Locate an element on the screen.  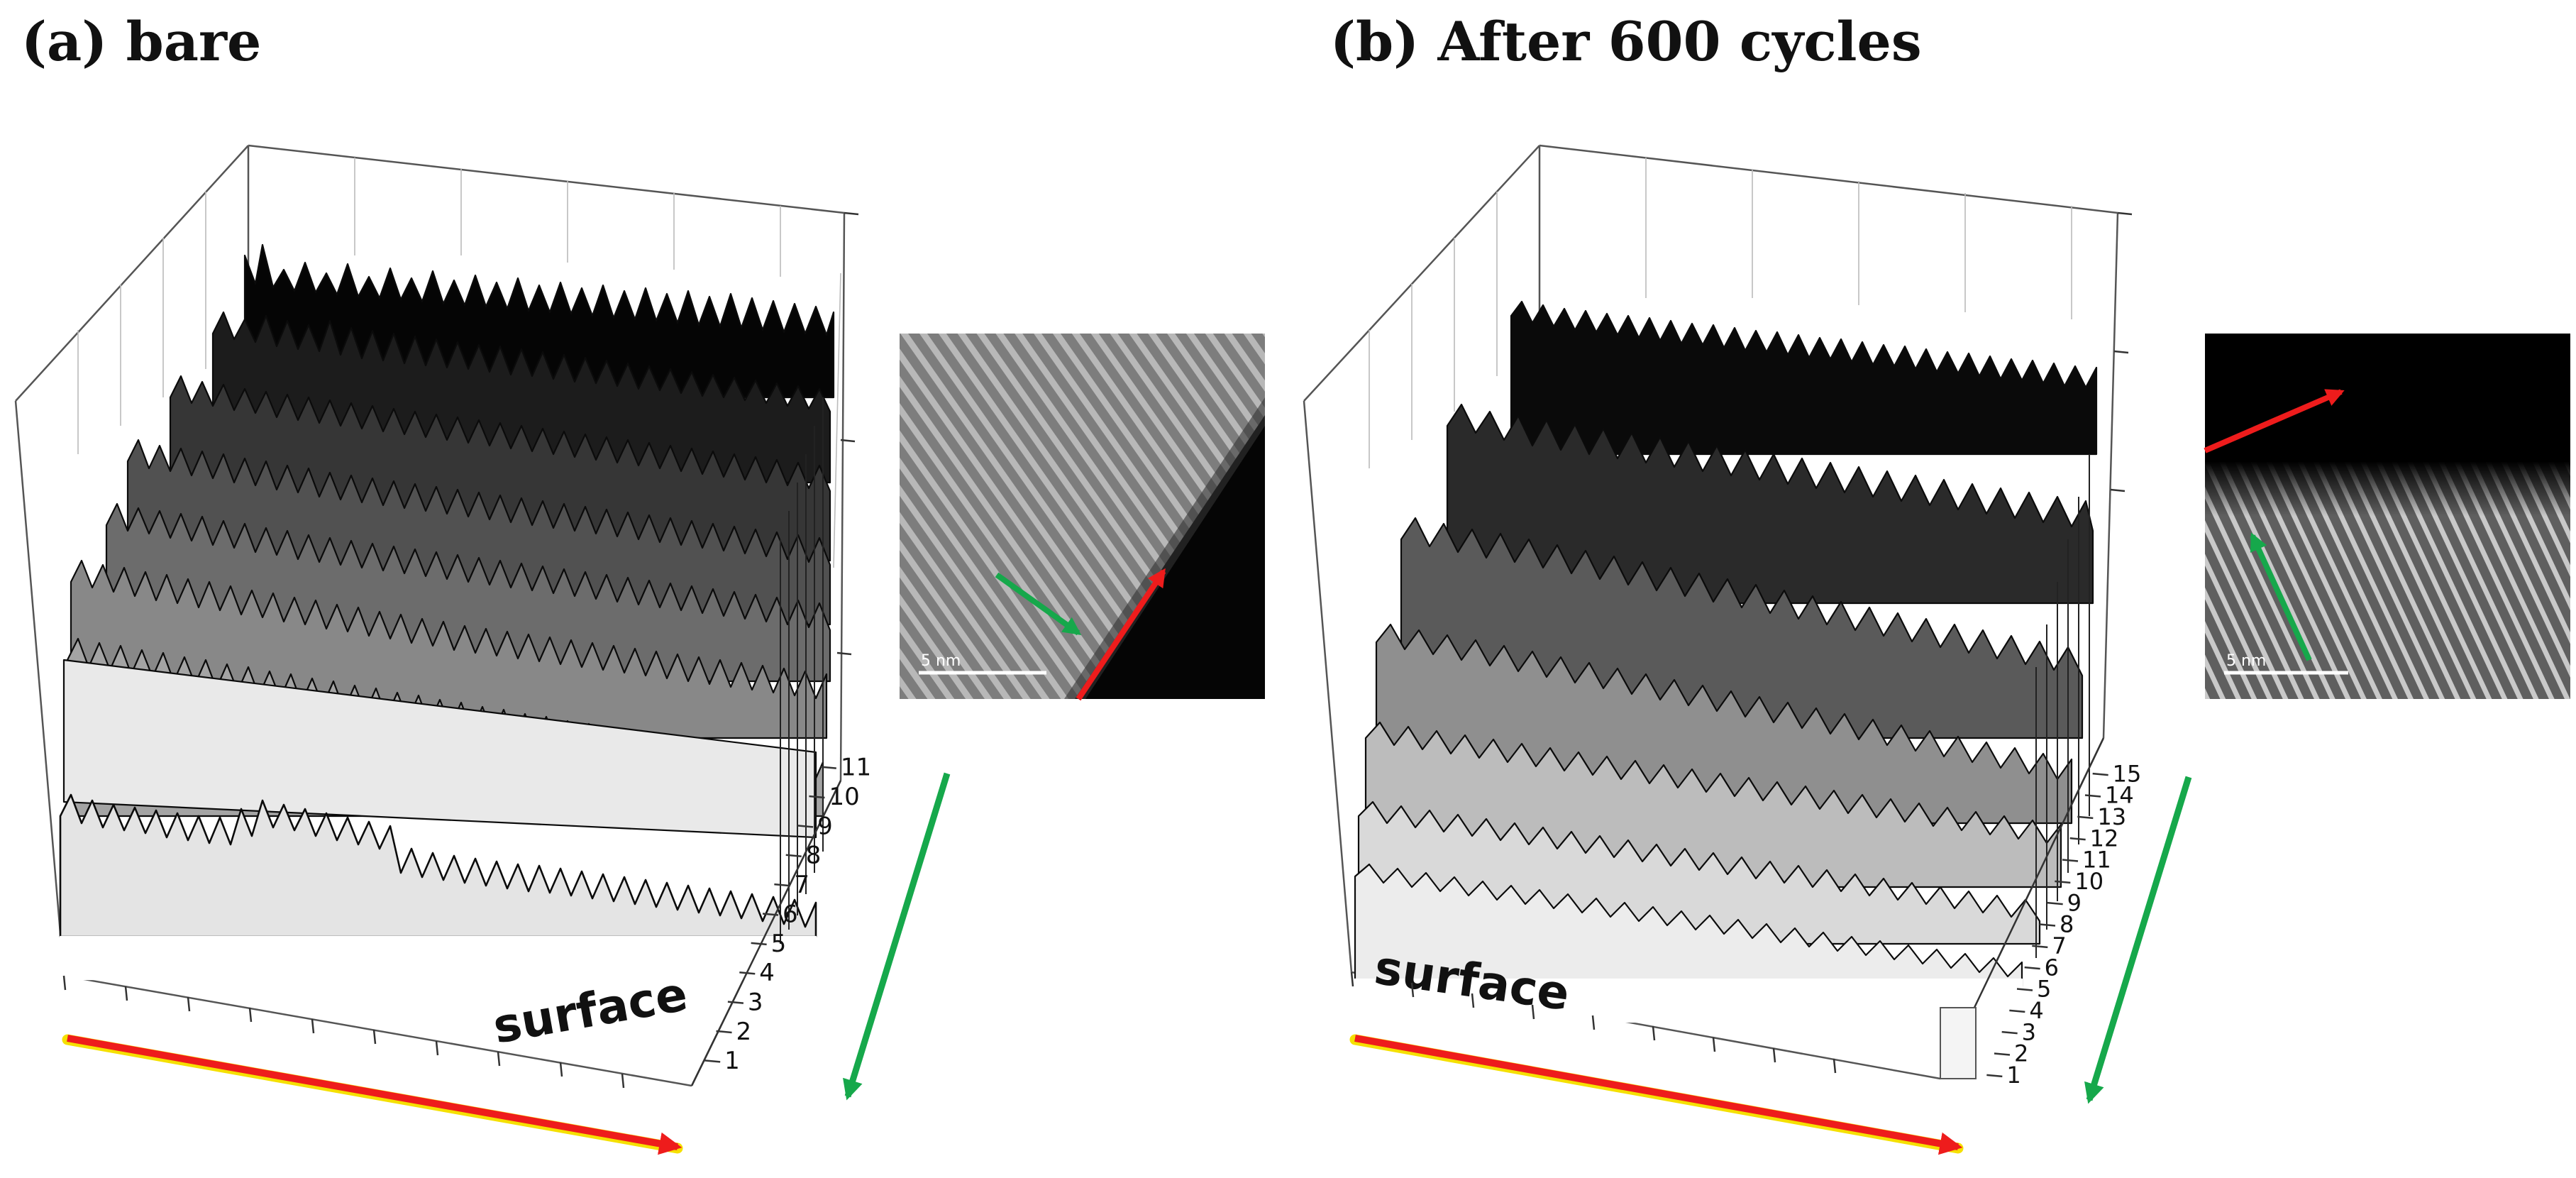
panel-a-base-ticks is located at coordinates (343, 1032).